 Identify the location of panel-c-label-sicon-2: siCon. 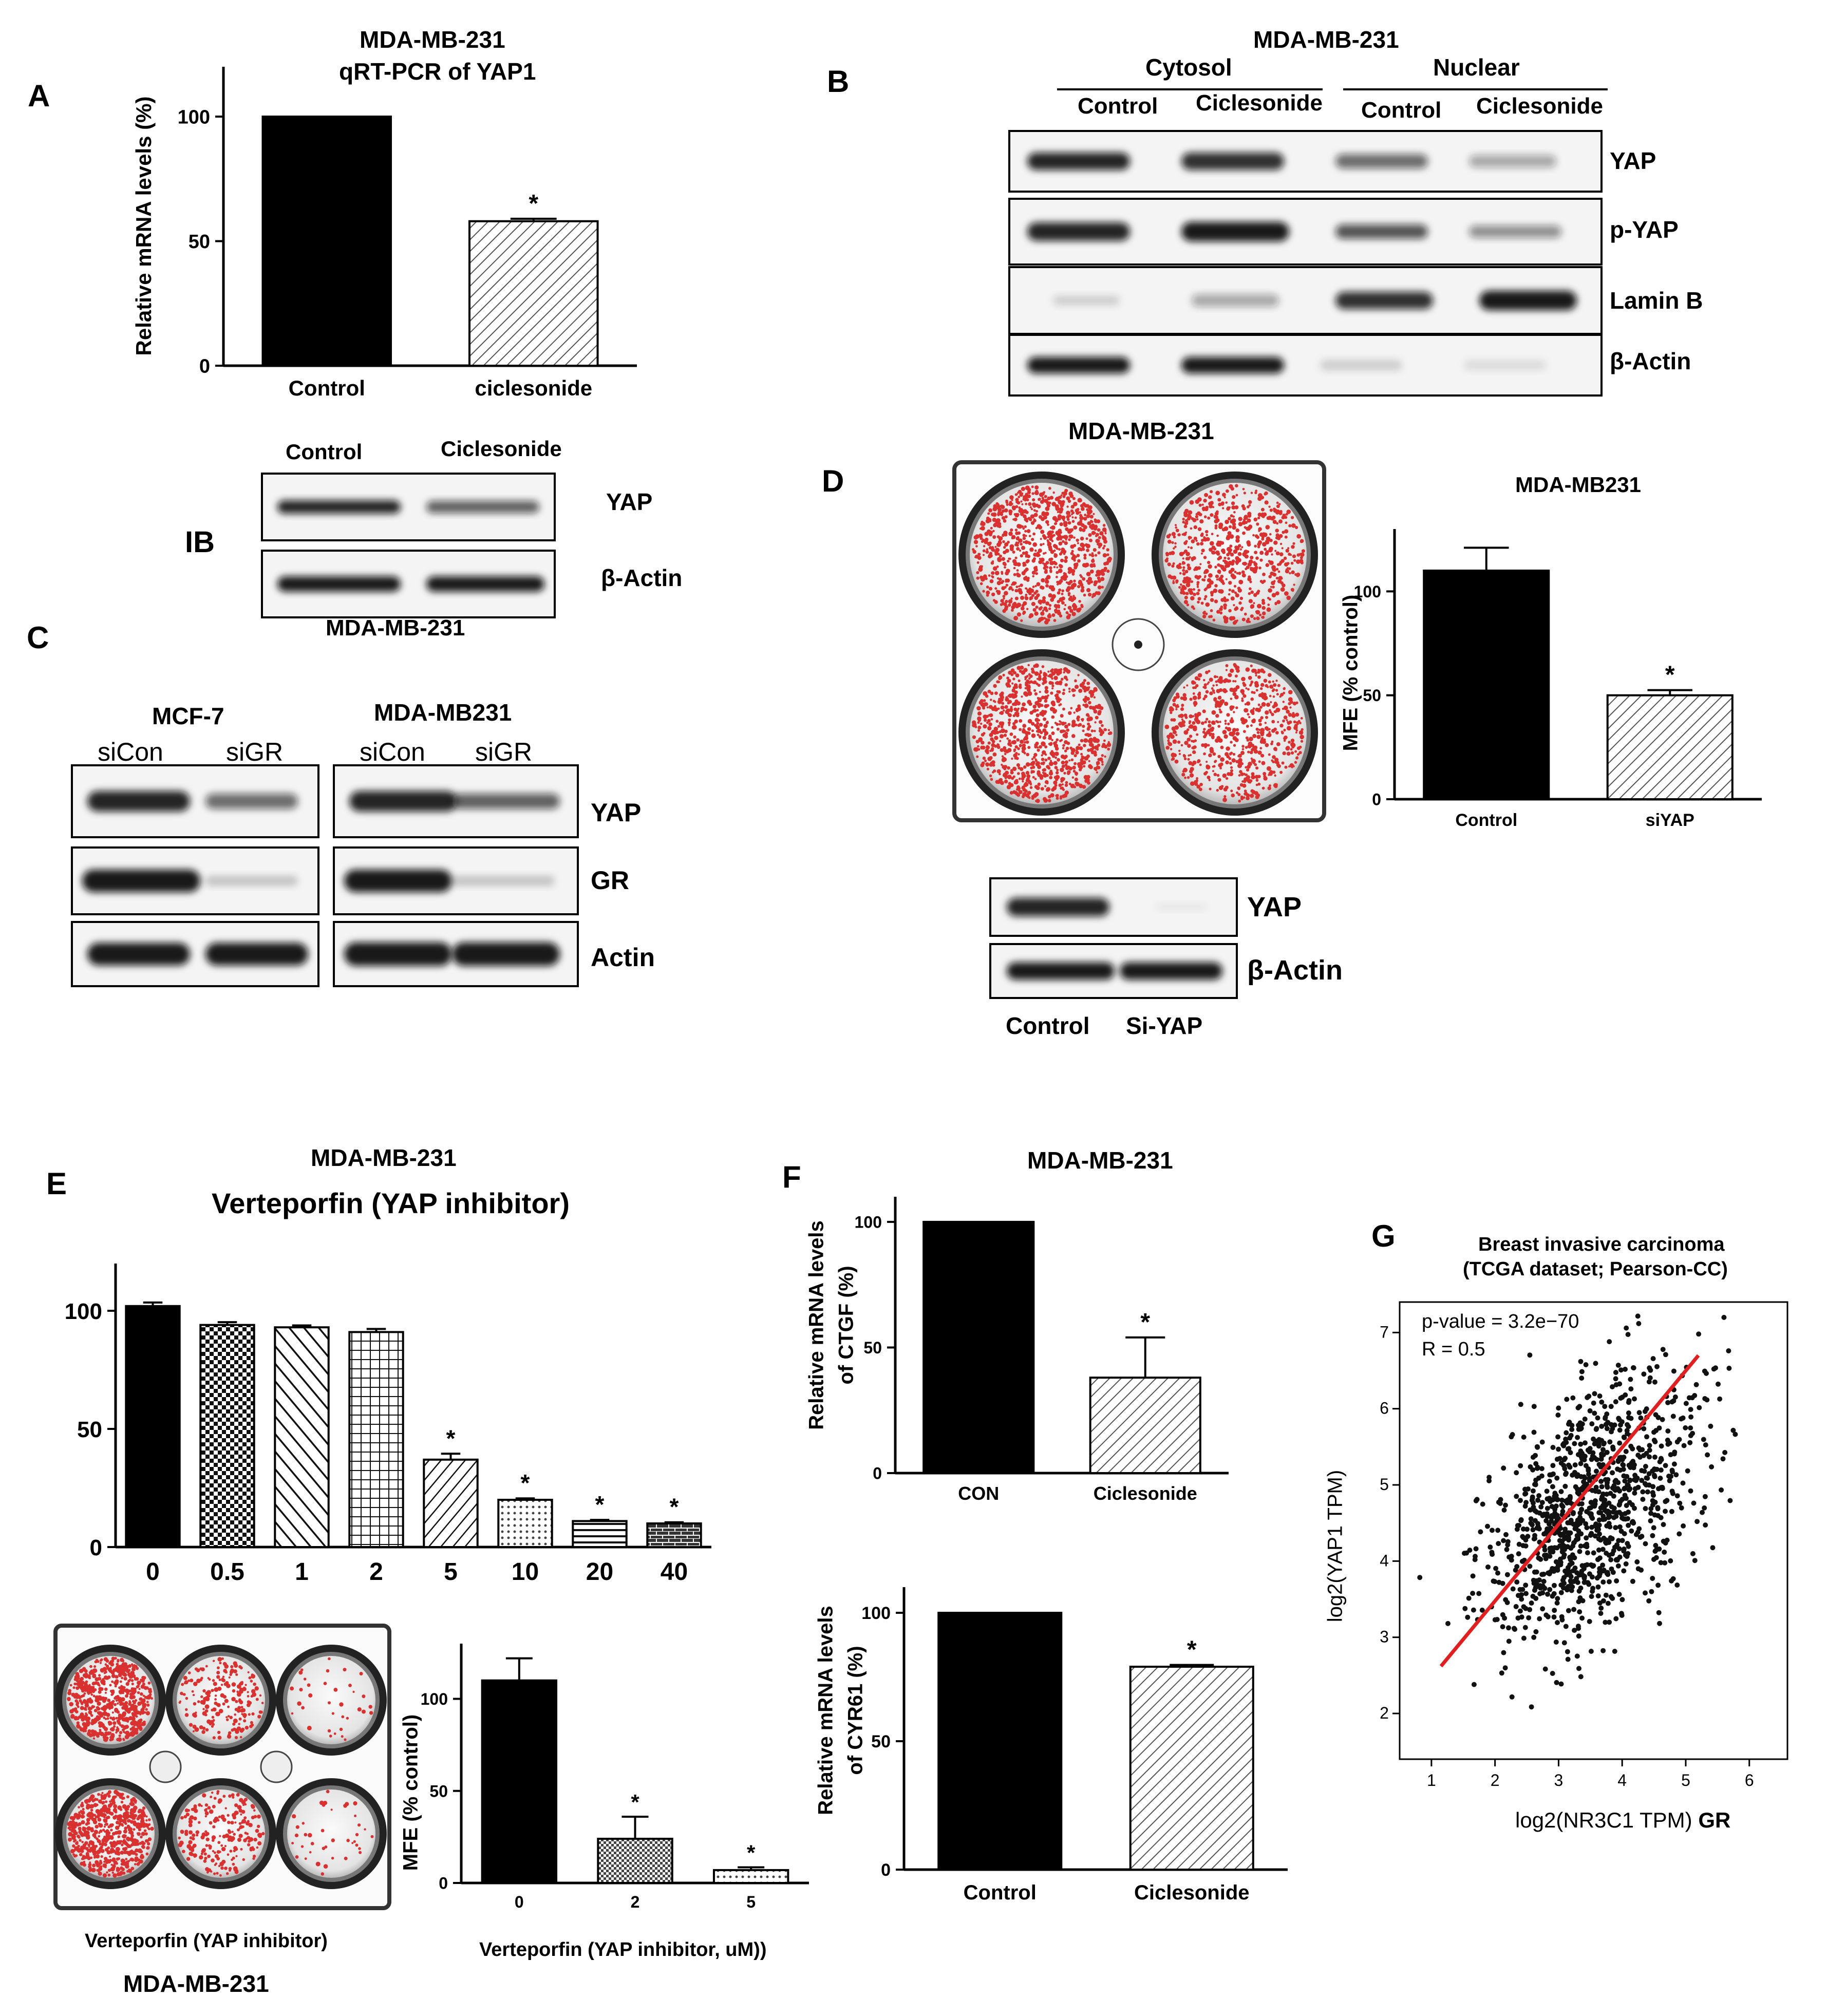
(392, 752).